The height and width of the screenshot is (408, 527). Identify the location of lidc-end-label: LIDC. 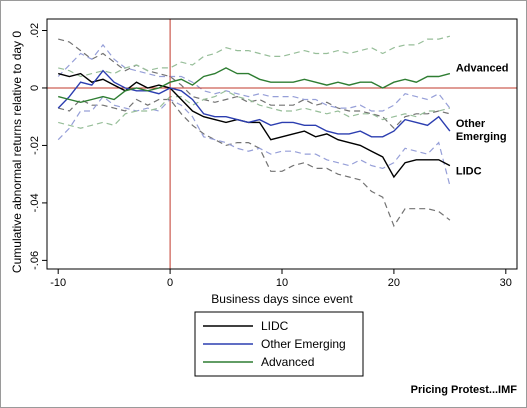
(469, 172).